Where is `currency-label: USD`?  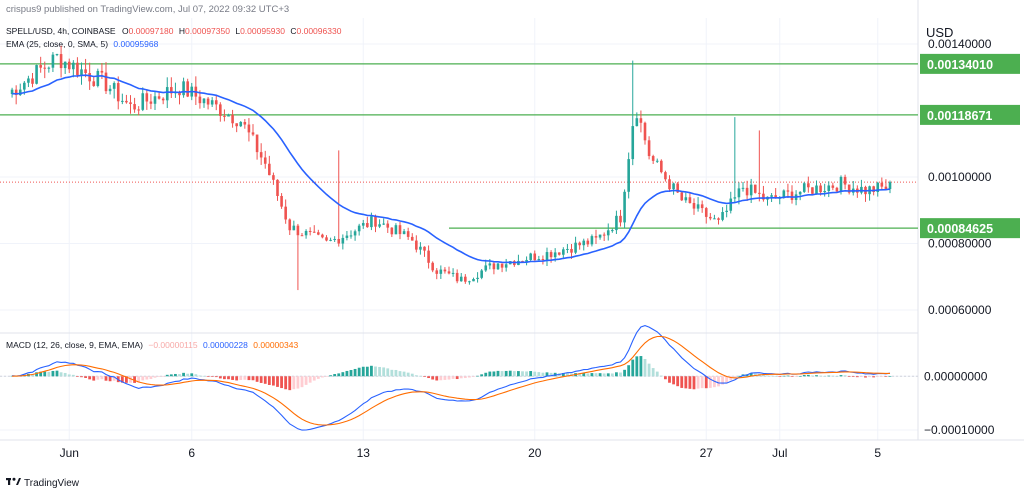
currency-label: USD is located at coordinates (939, 32).